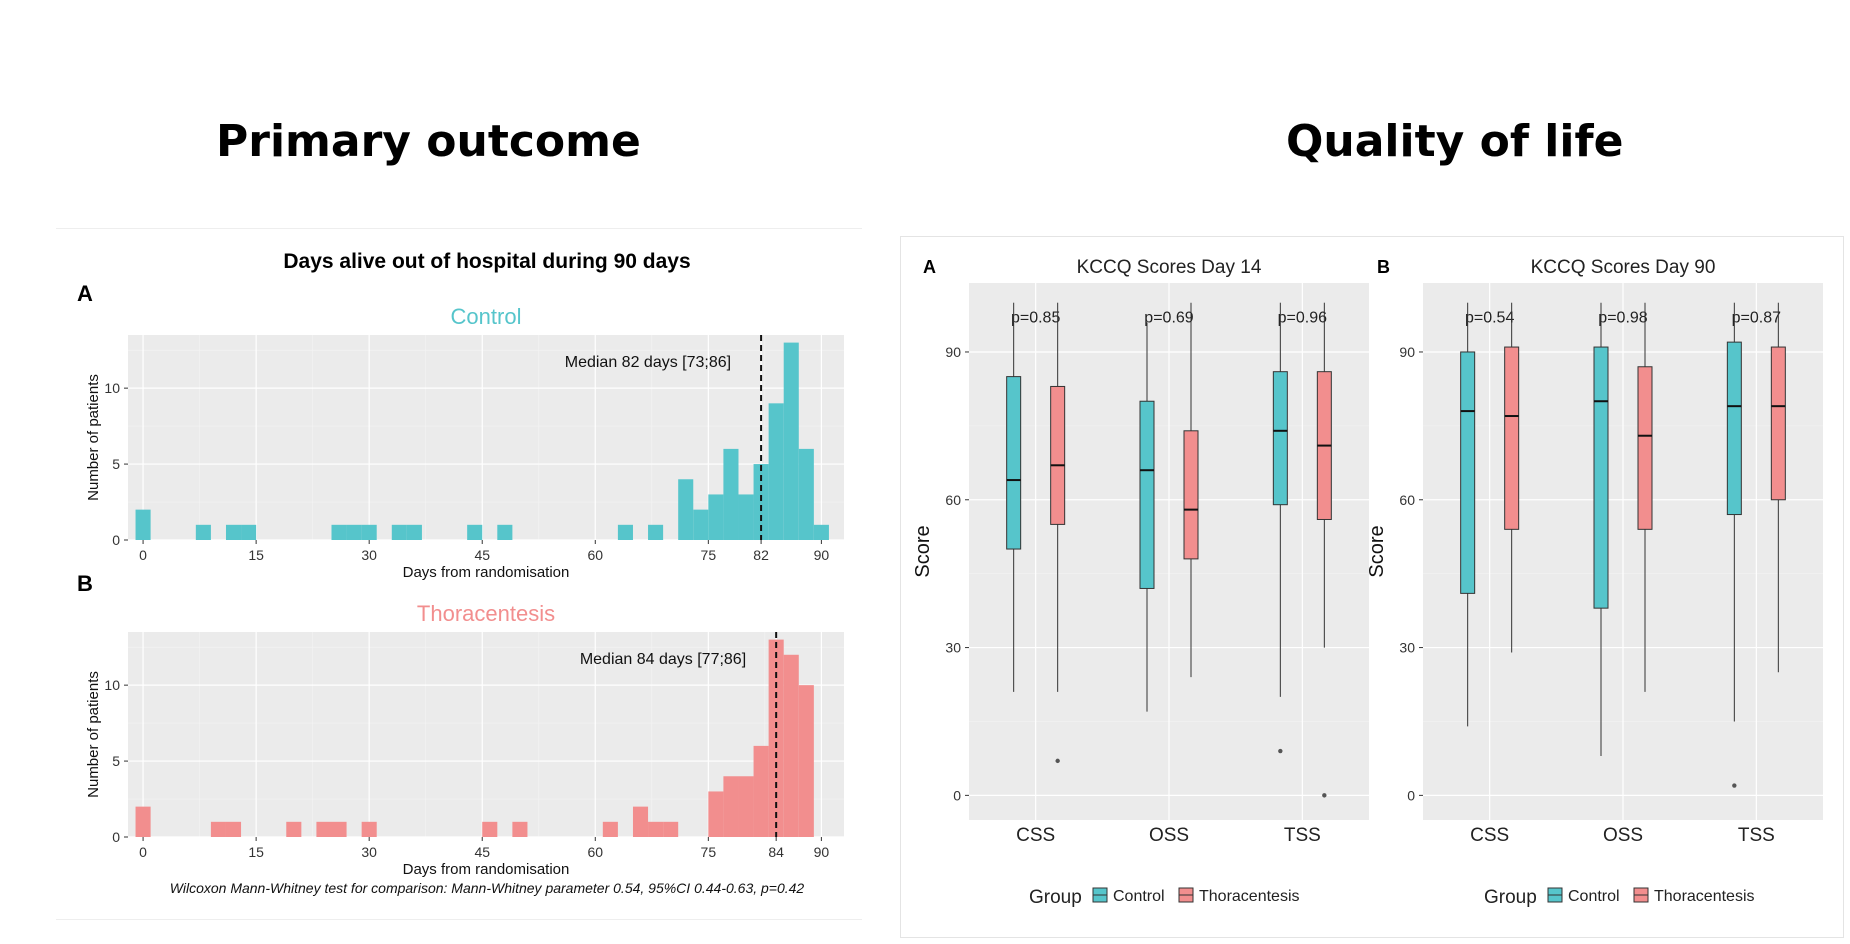 Image resolution: width=1850 pixels, height=944 pixels. What do you see at coordinates (1622, 317) in the screenshot?
I see `p-value-label: p=0.98` at bounding box center [1622, 317].